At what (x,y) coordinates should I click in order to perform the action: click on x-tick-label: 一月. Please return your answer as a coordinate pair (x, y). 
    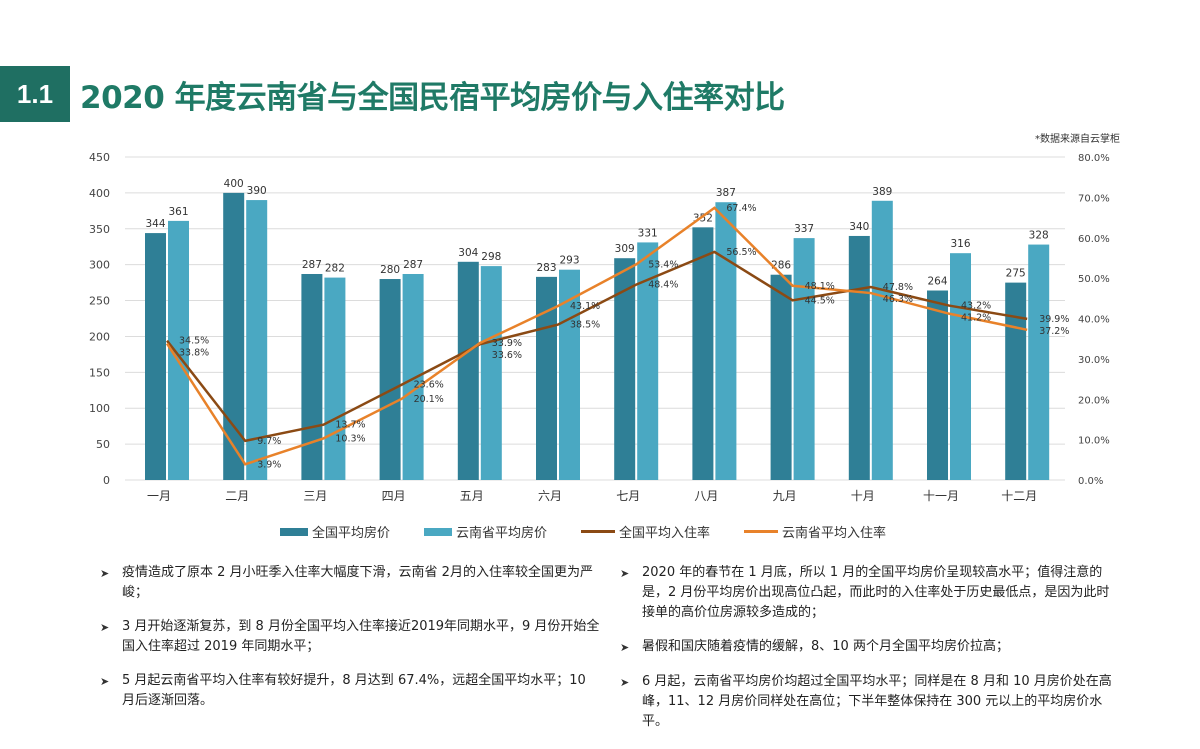
    Looking at the image, I should click on (159, 496).